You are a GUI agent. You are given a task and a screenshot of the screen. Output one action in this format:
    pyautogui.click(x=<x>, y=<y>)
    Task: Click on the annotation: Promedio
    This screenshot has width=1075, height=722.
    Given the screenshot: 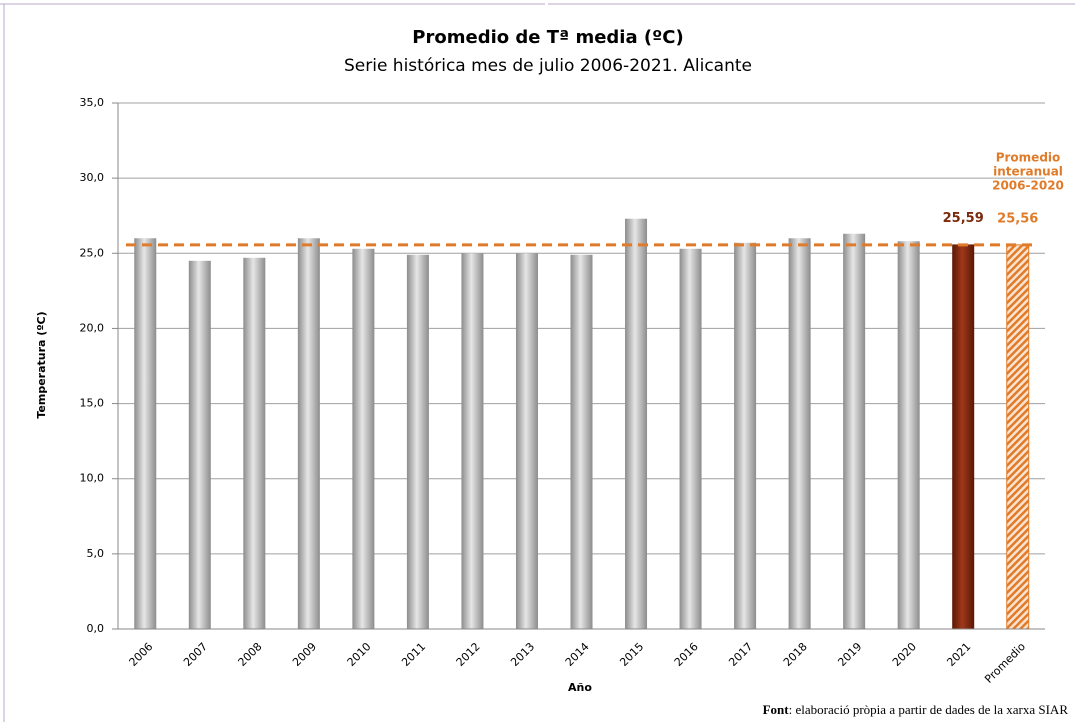 What is the action you would take?
    pyautogui.click(x=1028, y=158)
    